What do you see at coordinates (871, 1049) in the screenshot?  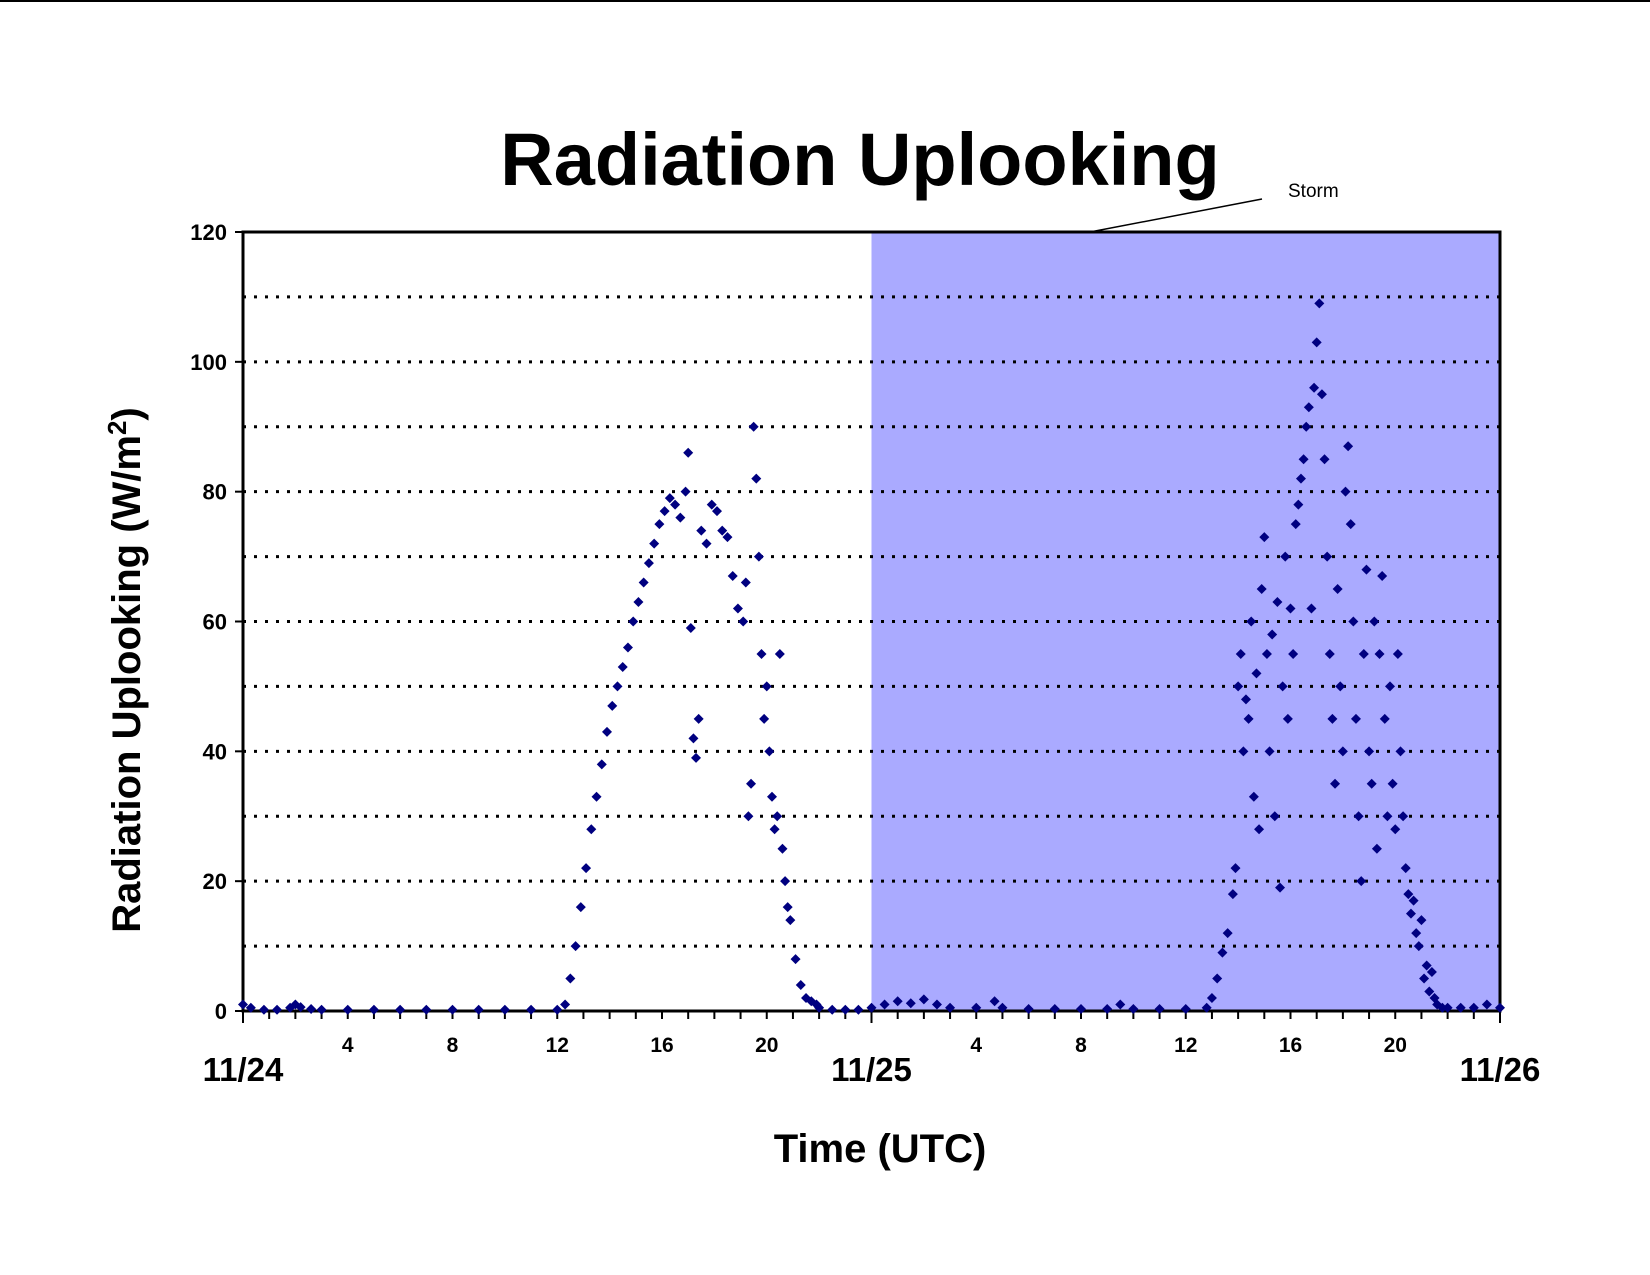 I see `x-axis-ticks: 4 8 12 16 20 4 8 12 16 20 11/24 11/25 11/26` at bounding box center [871, 1049].